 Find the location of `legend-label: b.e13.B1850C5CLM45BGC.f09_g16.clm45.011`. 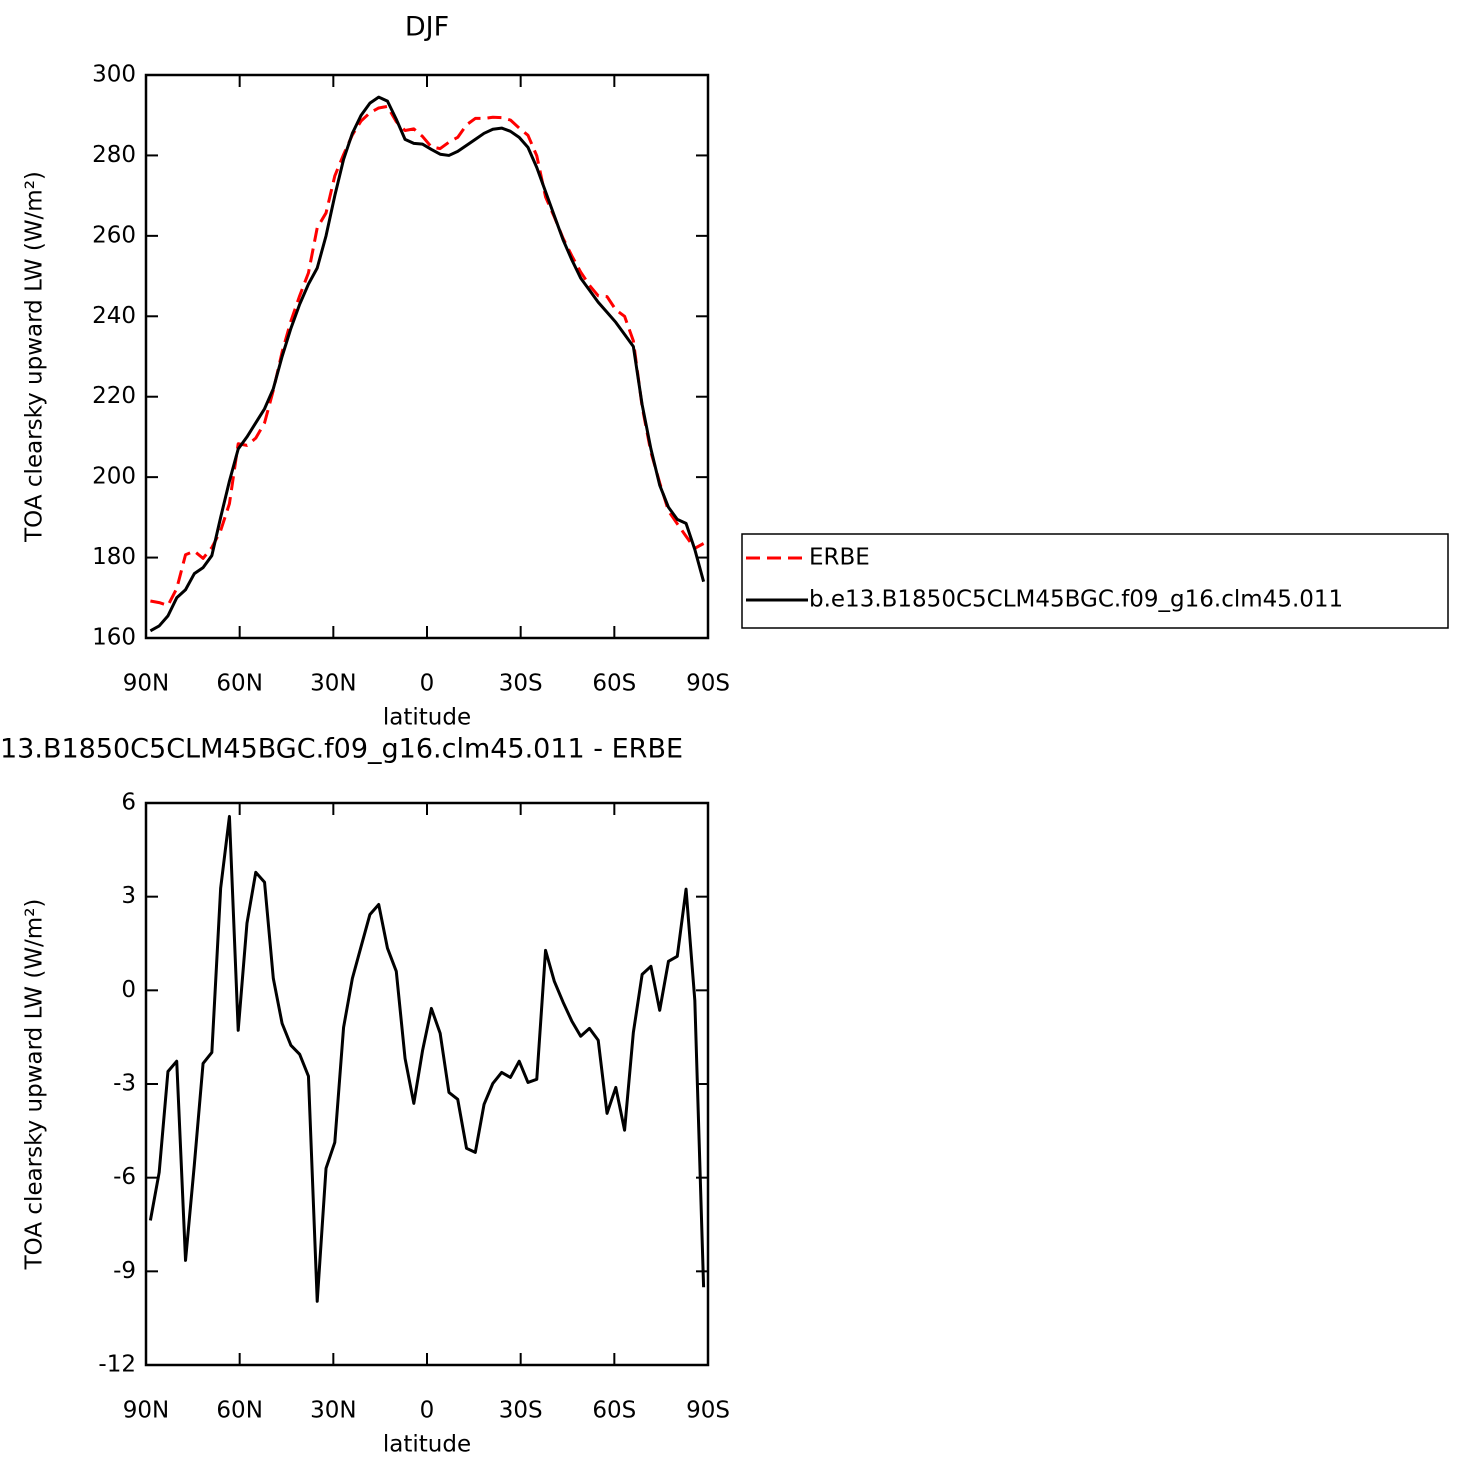

legend-label: b.e13.B1850C5CLM45BGC.f09_g16.clm45.011 is located at coordinates (1076, 600).